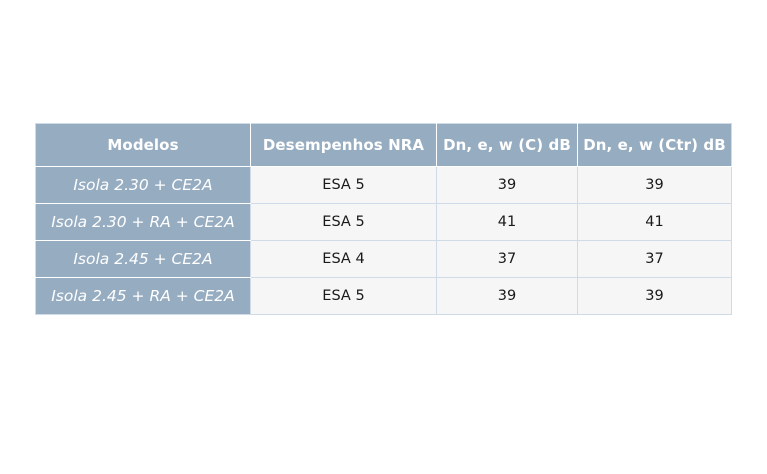  What do you see at coordinates (654, 145) in the screenshot?
I see `header-dn-e-w-ctr: Dn, e, w (Ctr) dB` at bounding box center [654, 145].